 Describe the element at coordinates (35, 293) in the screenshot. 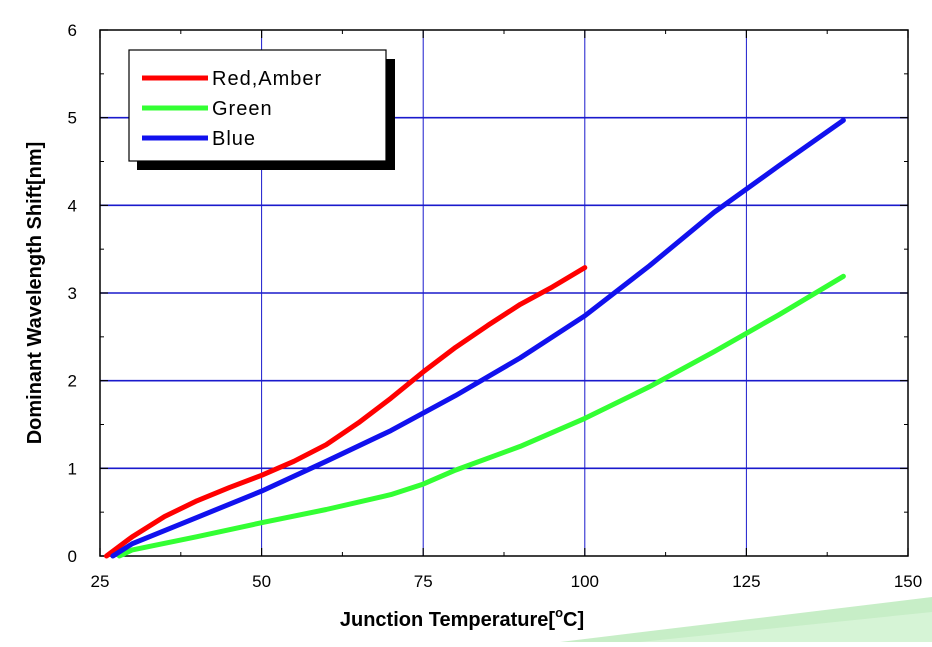

I see `y-axis-title: Dominant Wavelength Shift[nm]` at that location.